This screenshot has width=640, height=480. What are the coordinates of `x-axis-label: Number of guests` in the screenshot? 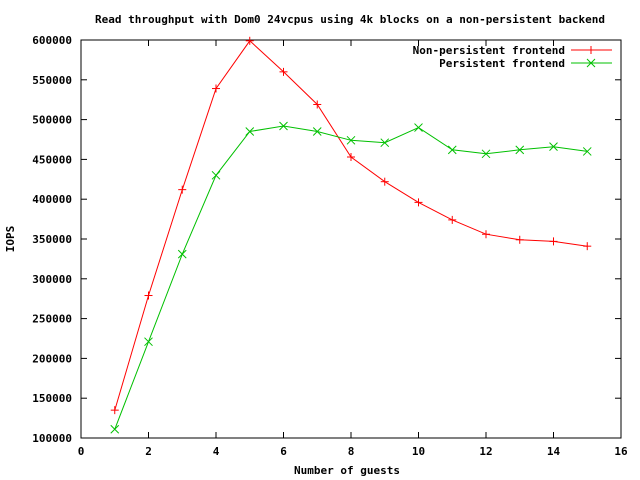 It's located at (347, 470).